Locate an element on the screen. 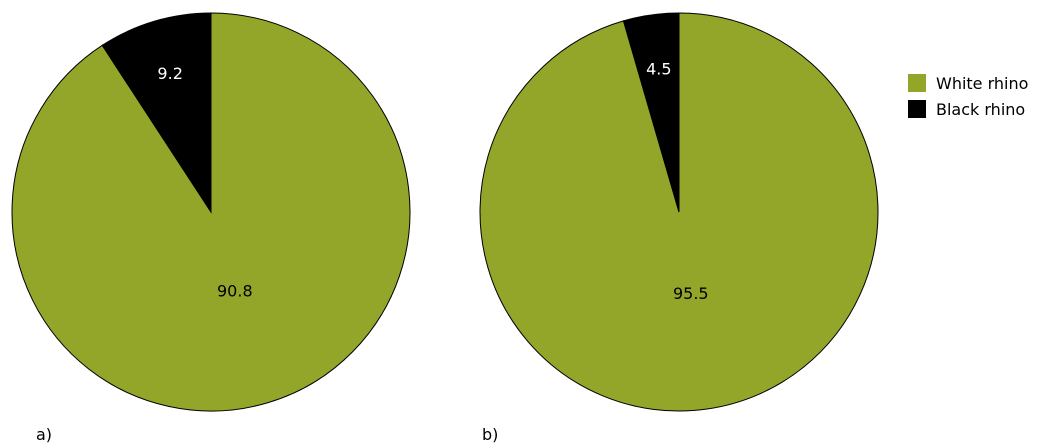 The height and width of the screenshot is (448, 1055). legend-item-white-rhino: White rhino is located at coordinates (968, 83).